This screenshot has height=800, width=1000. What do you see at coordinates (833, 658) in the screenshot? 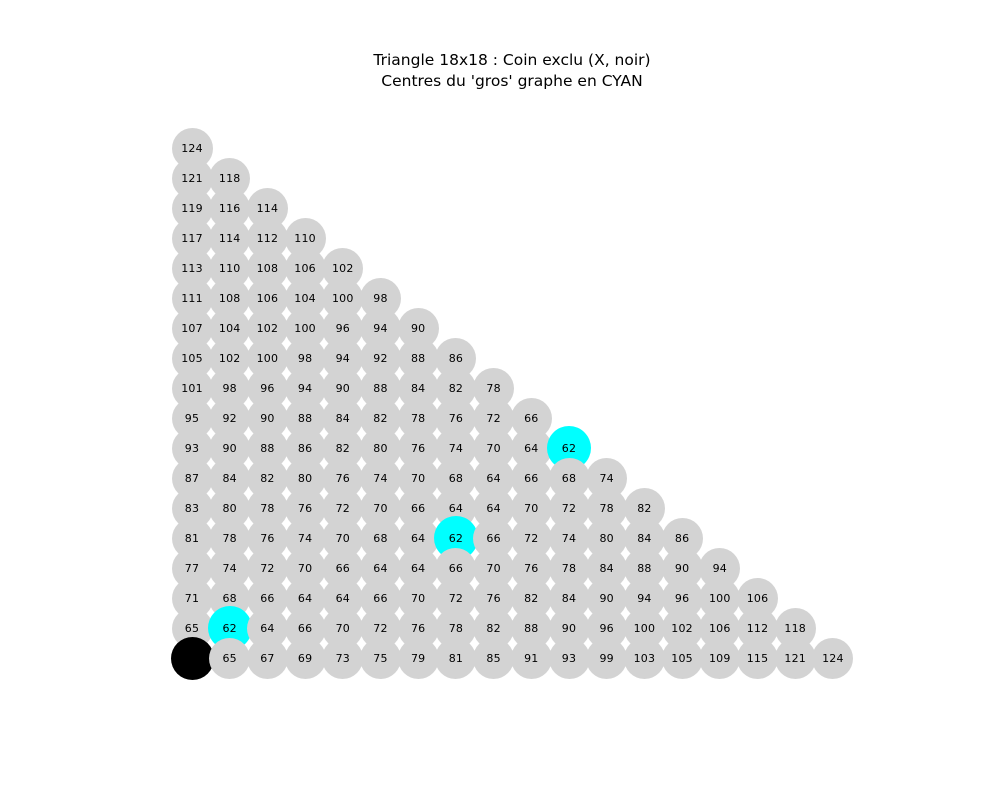
I see `graph-node: 124` at bounding box center [833, 658].